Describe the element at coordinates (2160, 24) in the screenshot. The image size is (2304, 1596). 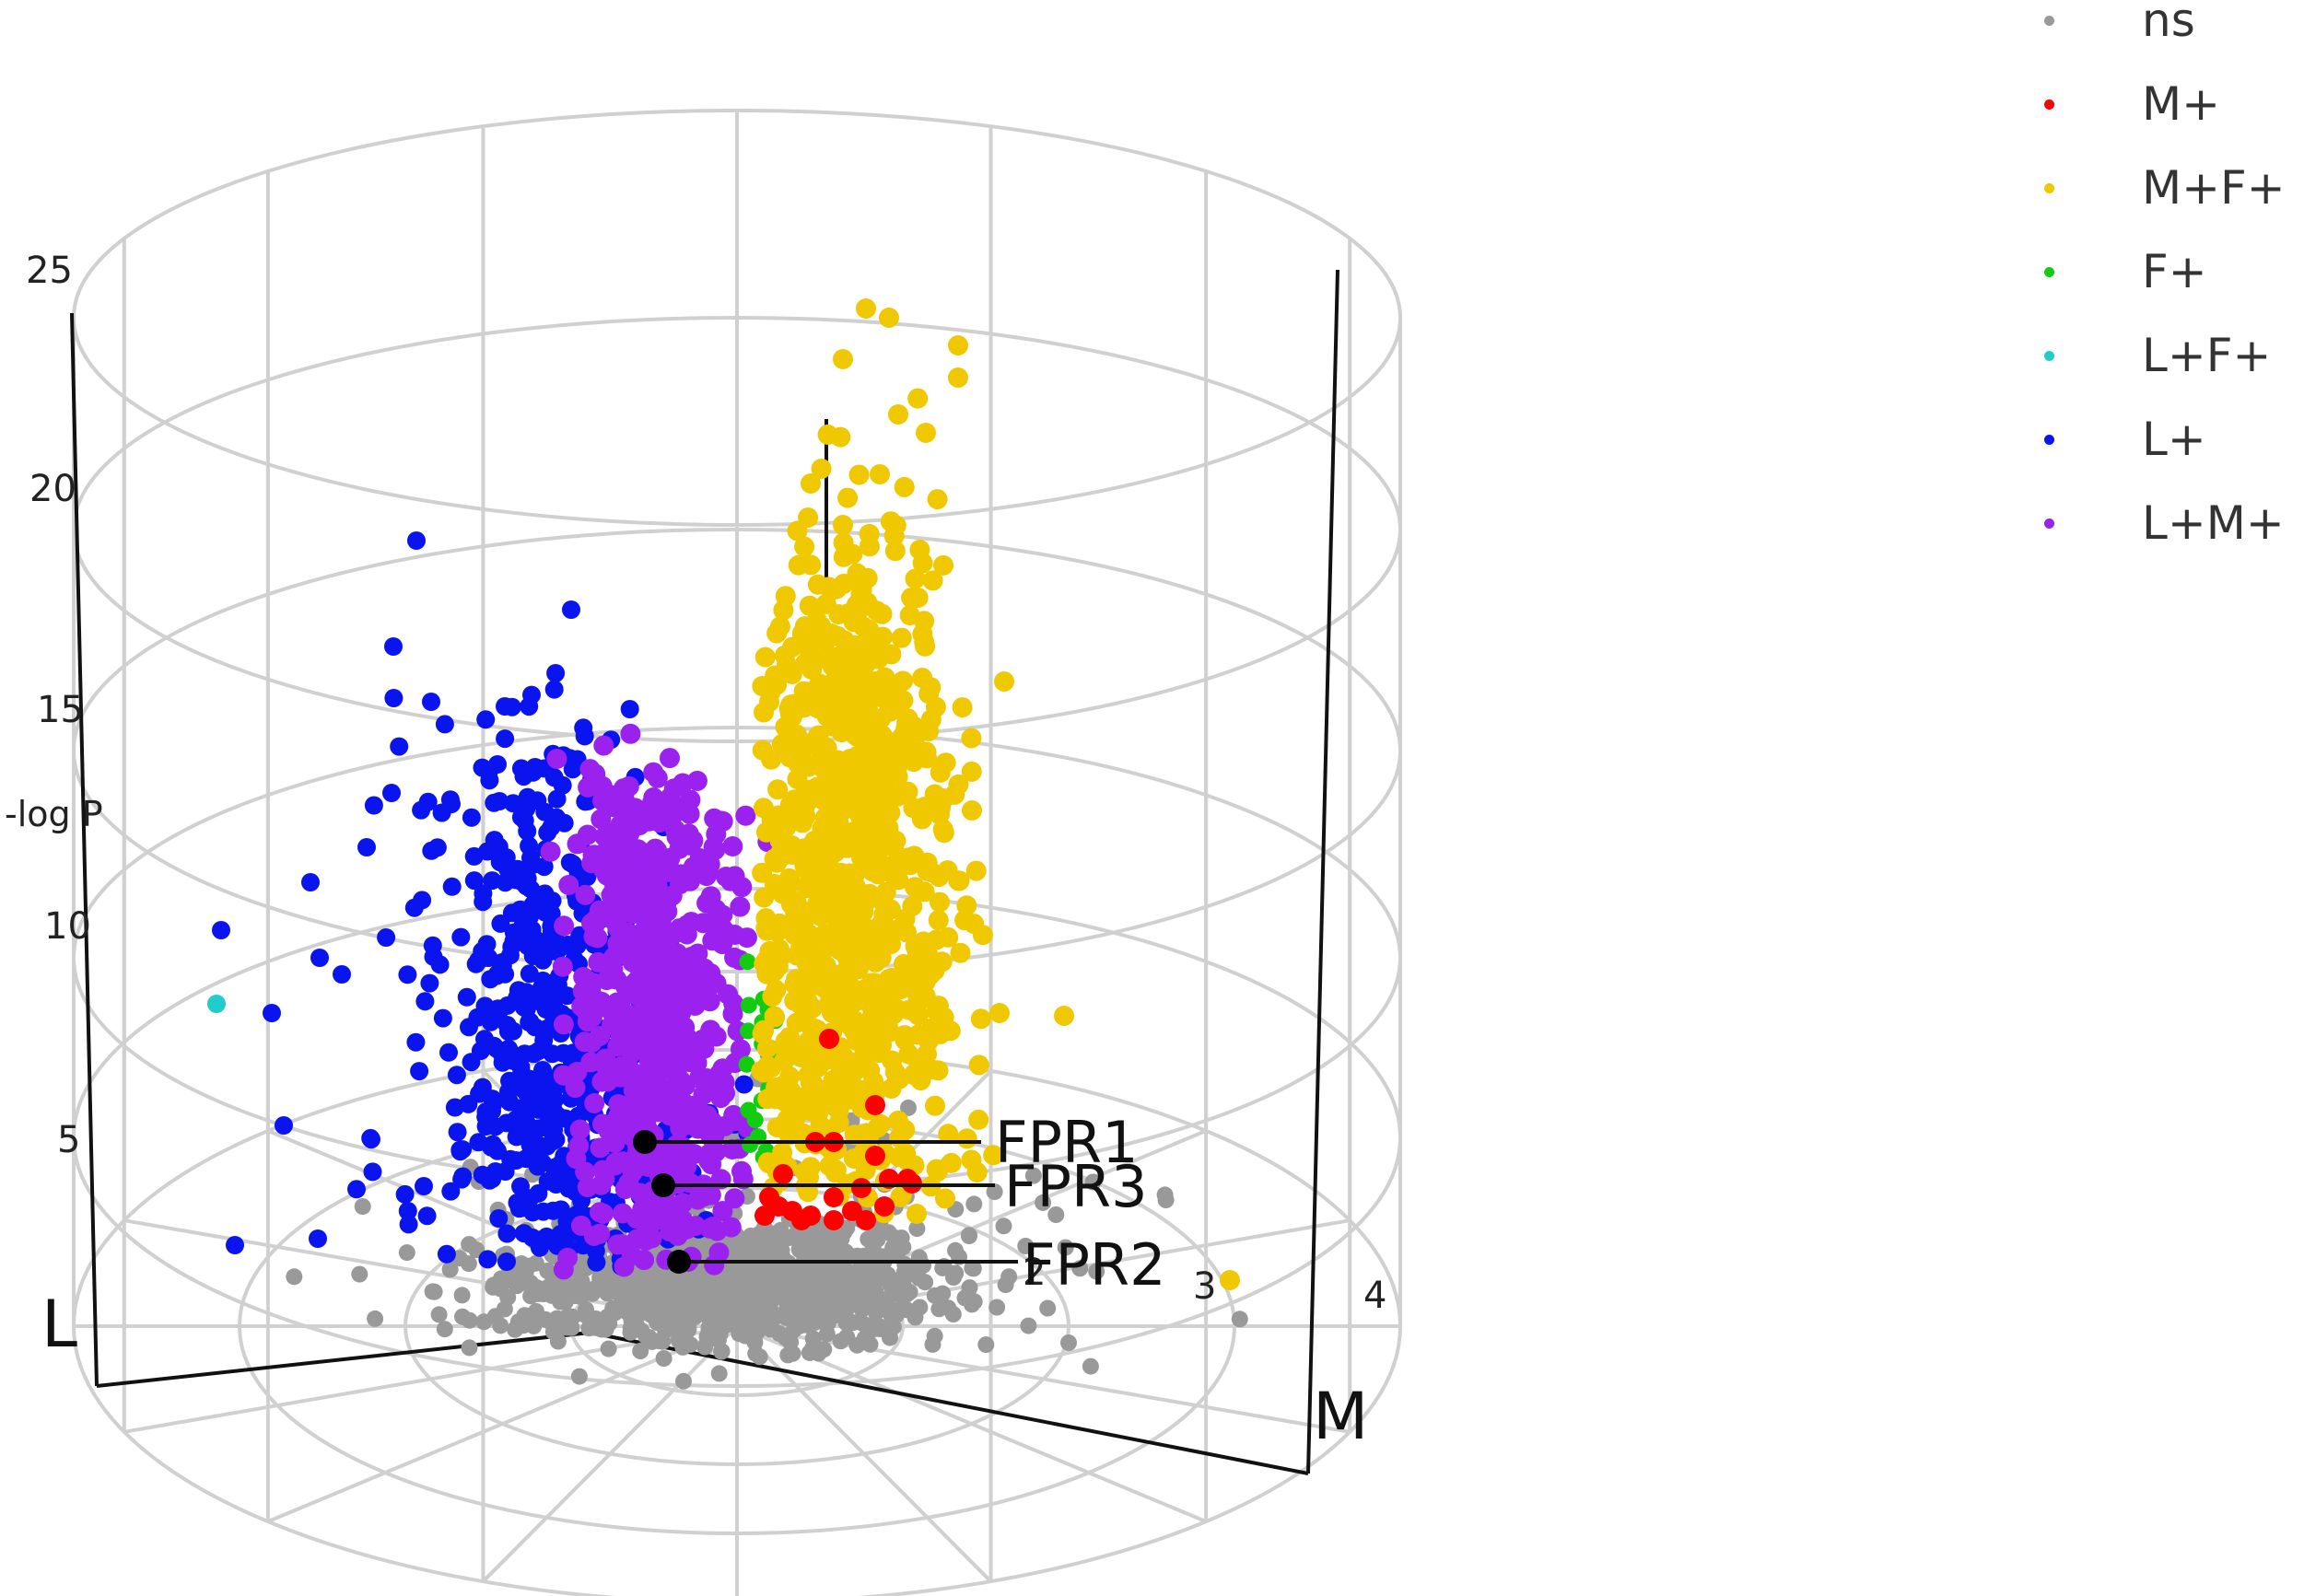
I see `legend-item: ns` at that location.